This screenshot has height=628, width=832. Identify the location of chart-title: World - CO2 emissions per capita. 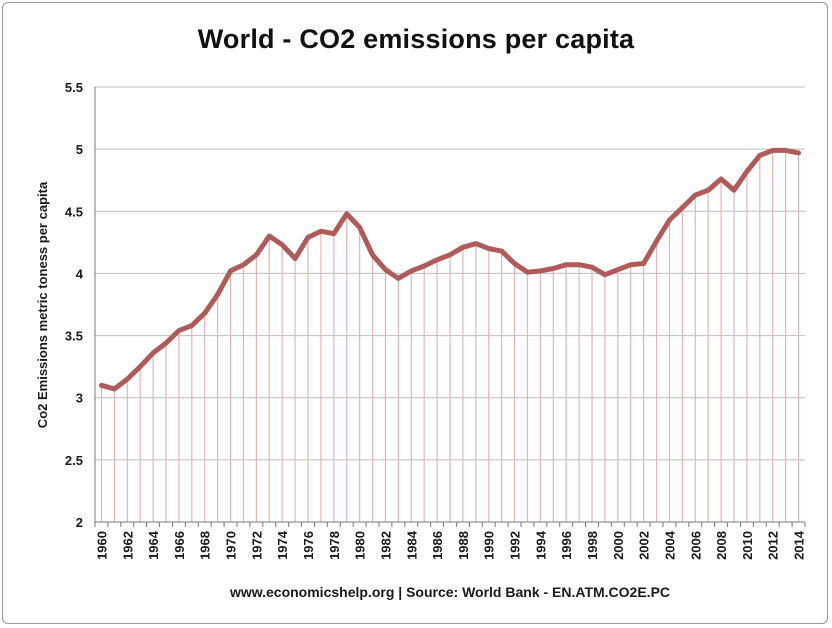
(416, 39).